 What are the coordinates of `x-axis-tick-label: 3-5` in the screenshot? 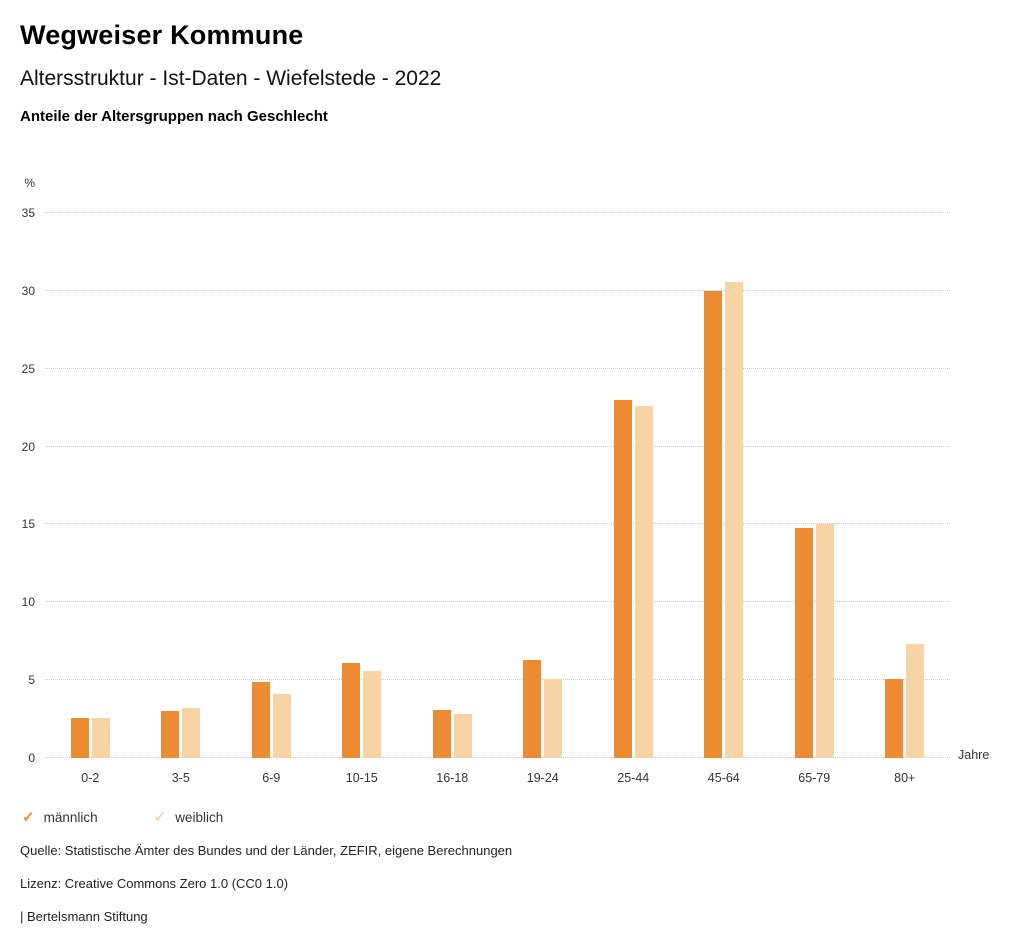 It's located at (180, 778).